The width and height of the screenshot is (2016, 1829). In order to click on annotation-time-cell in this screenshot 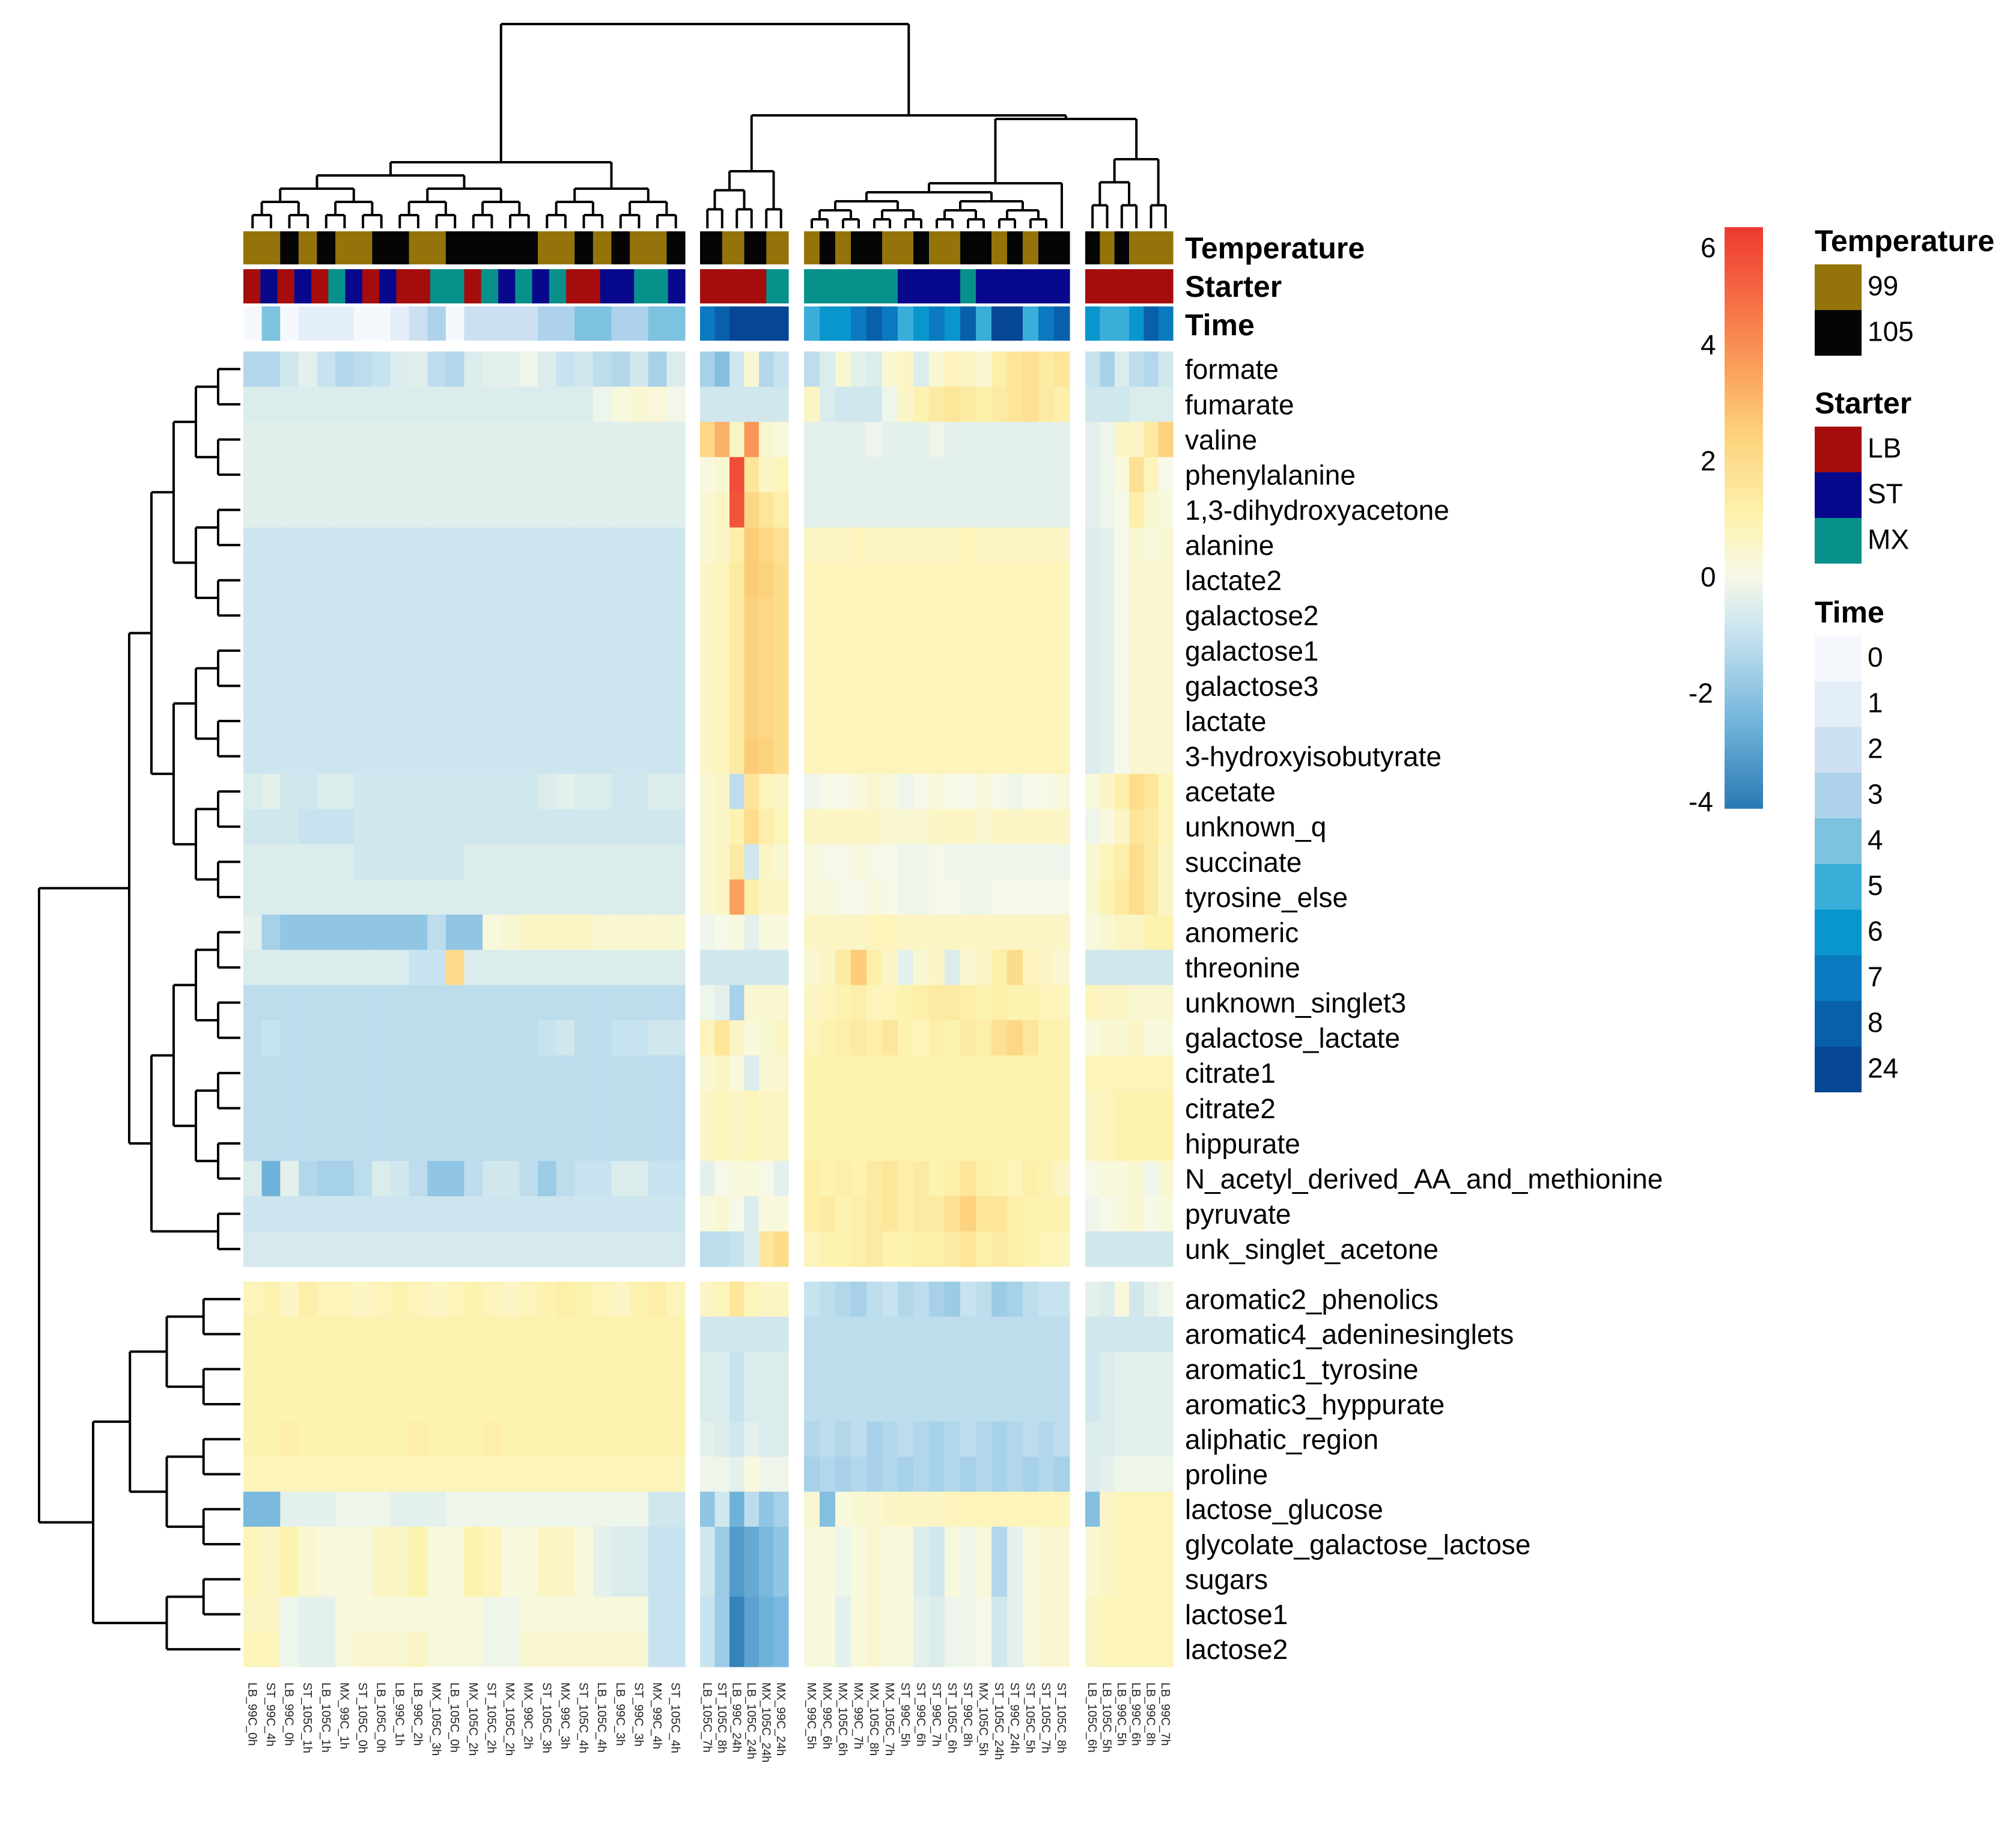, I will do `click(510, 323)`.